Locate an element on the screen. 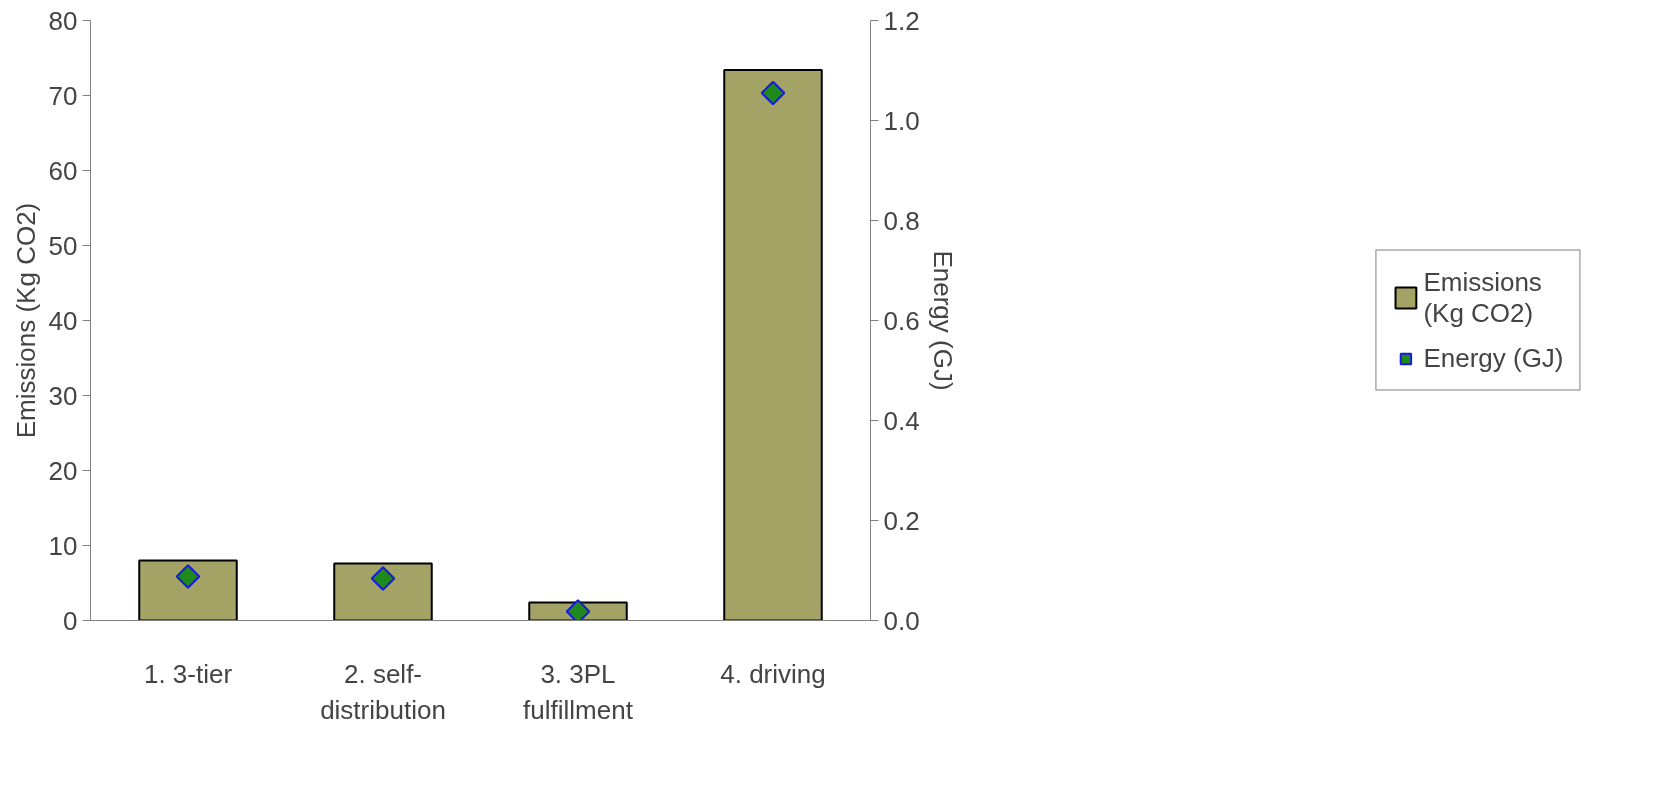 This screenshot has width=1658, height=799. y-tick-label: 60 is located at coordinates (63, 170).